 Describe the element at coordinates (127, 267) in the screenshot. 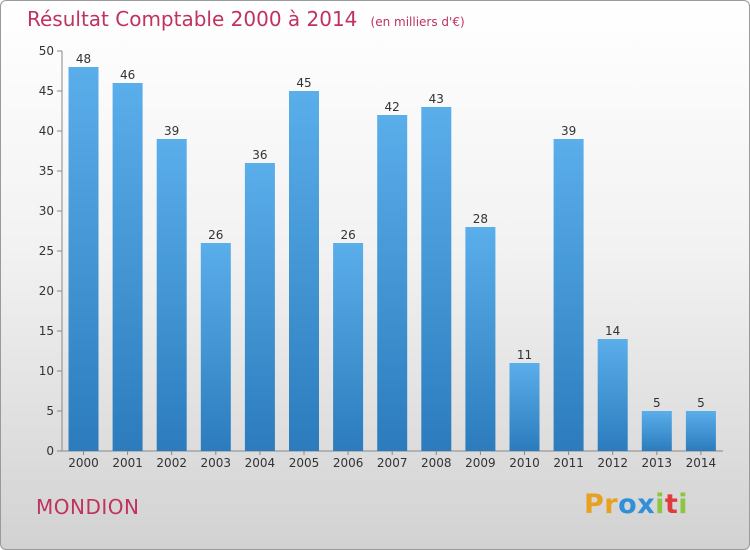

I see `bar-2001` at that location.